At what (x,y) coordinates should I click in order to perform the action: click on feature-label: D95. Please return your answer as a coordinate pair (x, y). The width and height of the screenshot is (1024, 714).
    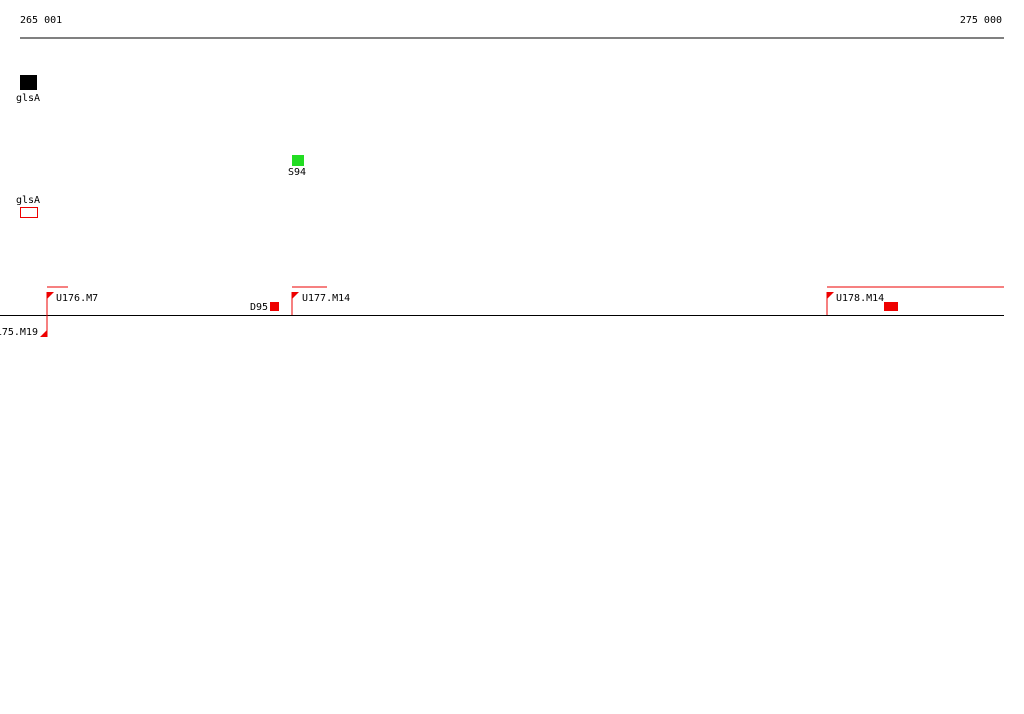
    Looking at the image, I should click on (259, 307).